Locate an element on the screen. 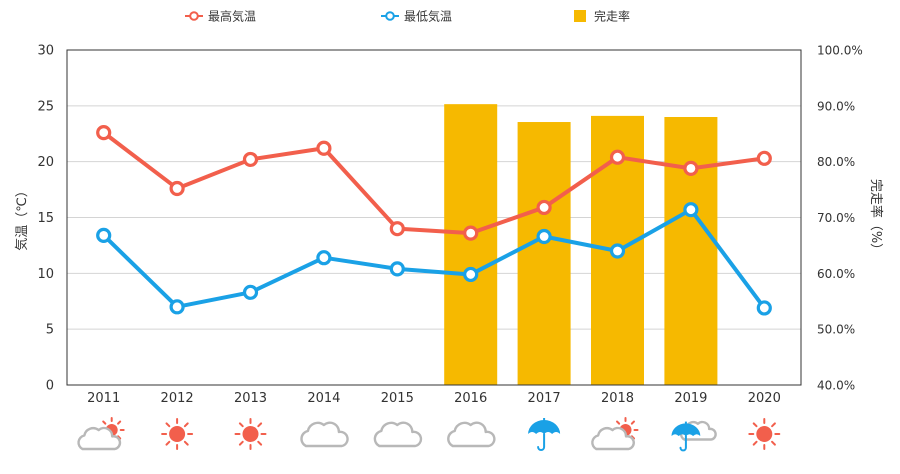  point-min-2013 is located at coordinates (250, 292).